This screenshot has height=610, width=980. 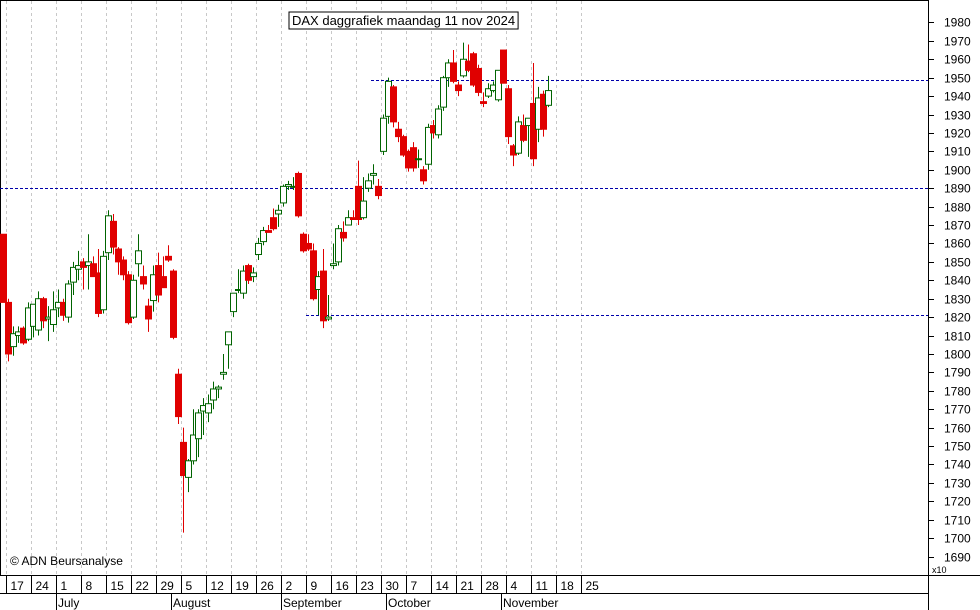 What do you see at coordinates (957, 502) in the screenshot?
I see `y-tick-label: 1720` at bounding box center [957, 502].